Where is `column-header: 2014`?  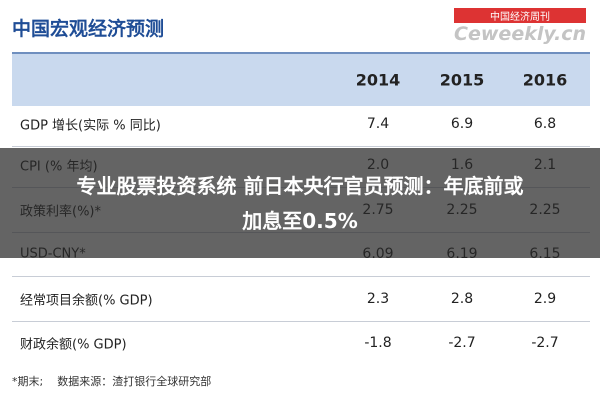
column-header: 2014 is located at coordinates (378, 80).